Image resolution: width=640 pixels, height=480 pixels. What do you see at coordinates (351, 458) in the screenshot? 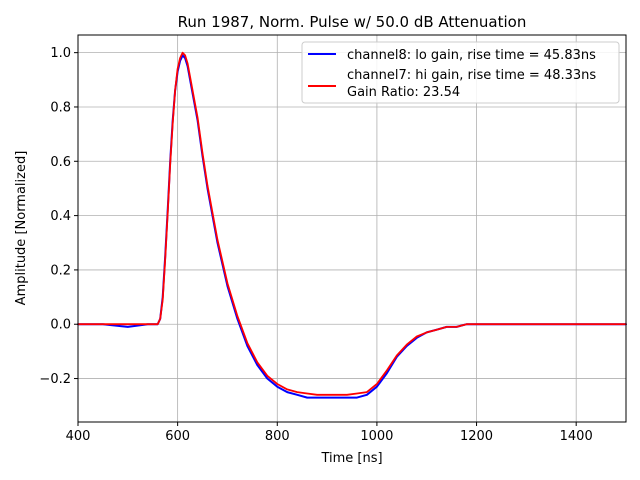
I see `x-axis-label: Time [ns]` at bounding box center [351, 458].